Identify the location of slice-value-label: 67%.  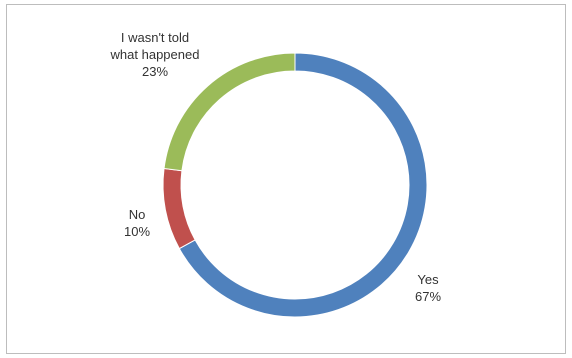
(428, 296).